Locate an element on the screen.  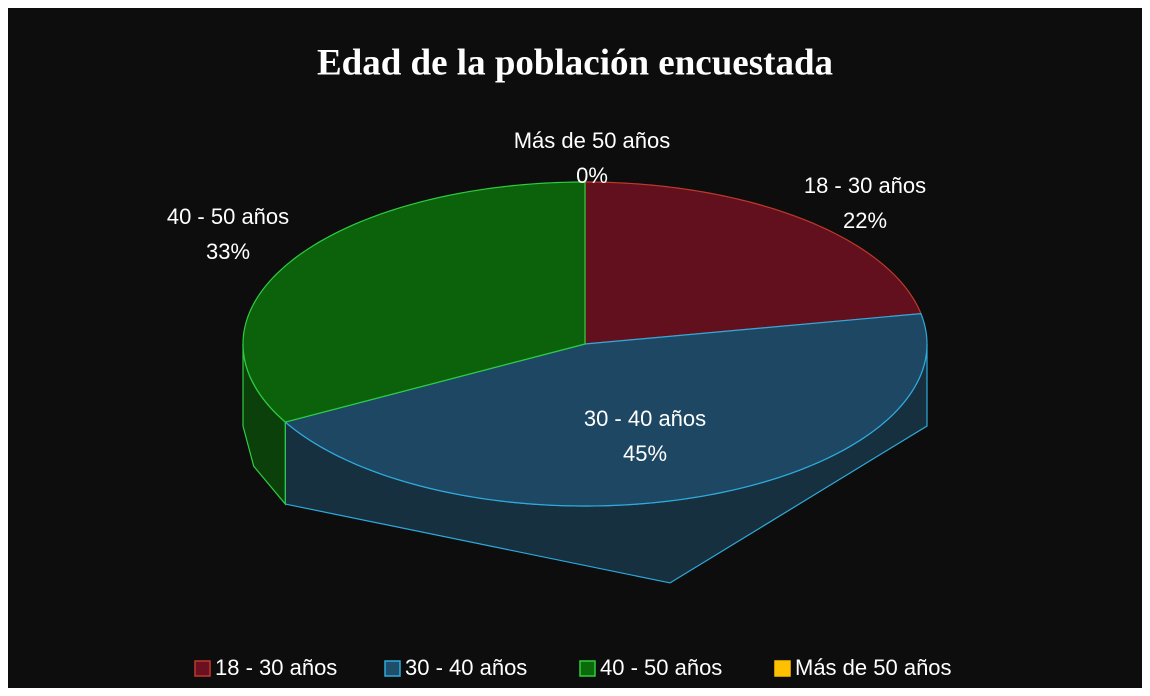
legend-item: 40 - 50 años is located at coordinates (650, 667).